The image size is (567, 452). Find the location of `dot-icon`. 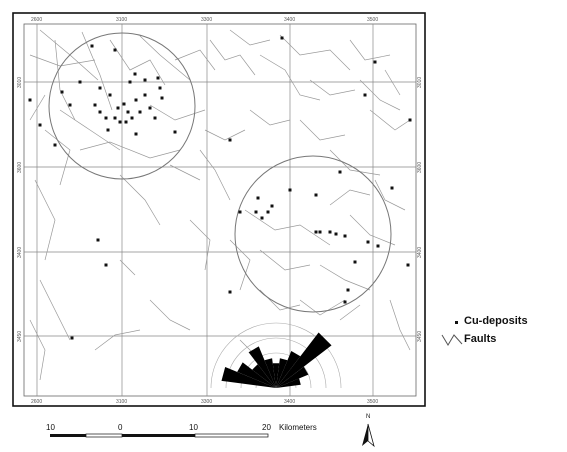

dot-icon is located at coordinates (452, 321).